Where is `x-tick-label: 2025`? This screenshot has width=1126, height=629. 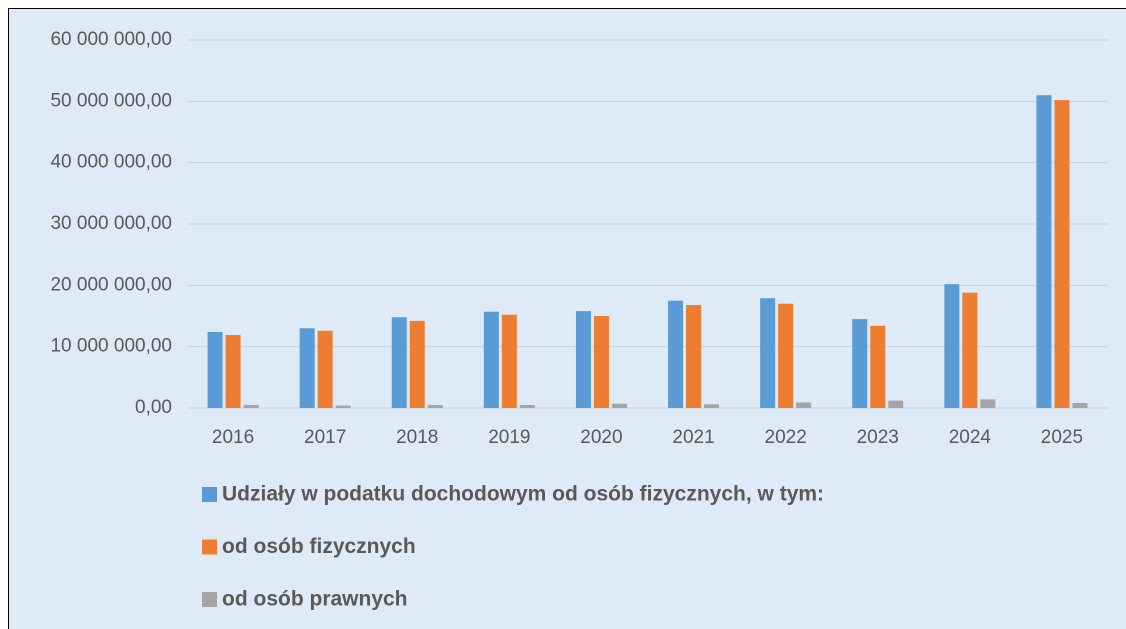 x-tick-label: 2025 is located at coordinates (1062, 437).